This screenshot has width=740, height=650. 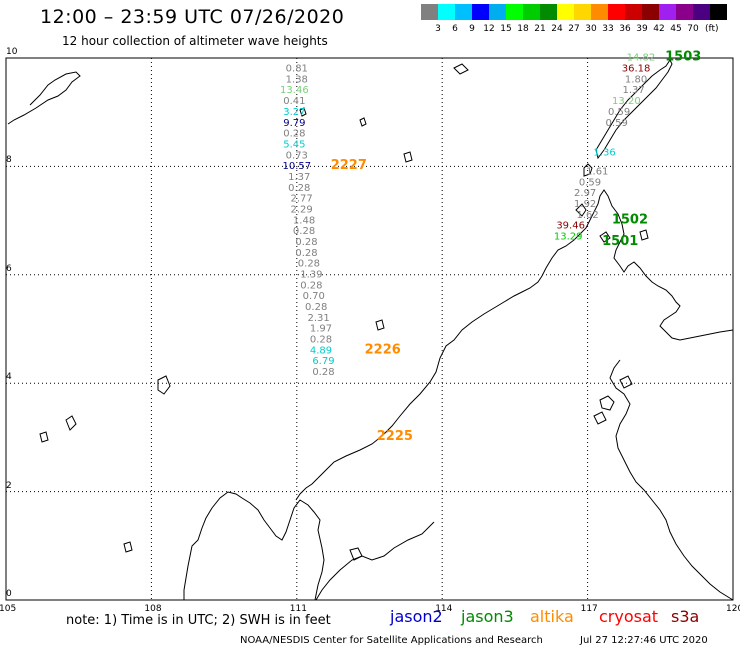 What do you see at coordinates (568, 237) in the screenshot?
I see `wave-height-value: 13.29` at bounding box center [568, 237].